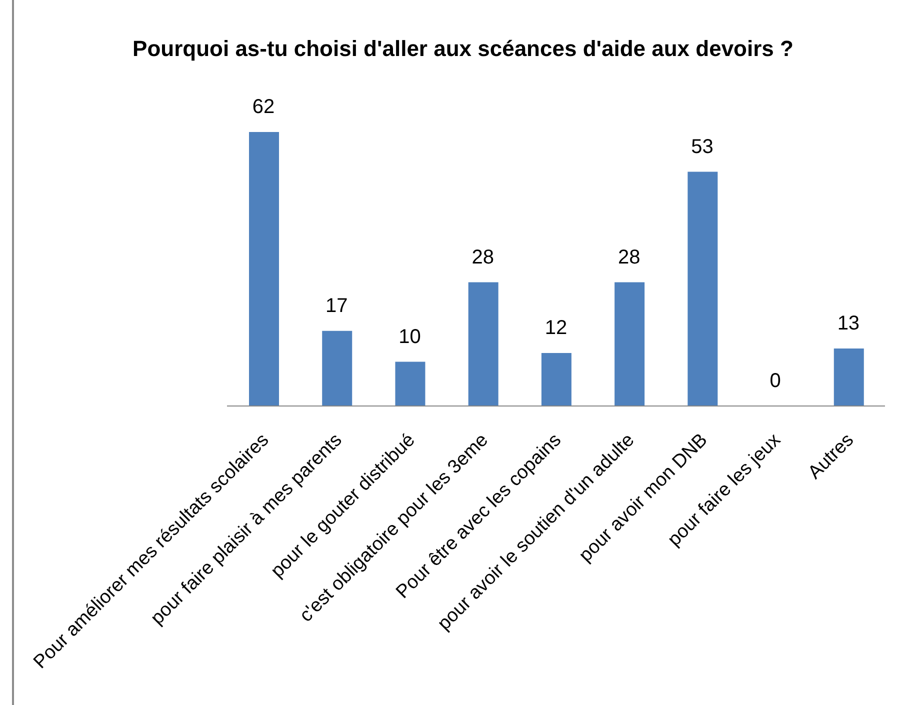  I want to click on data-label: 10, so click(409, 337).